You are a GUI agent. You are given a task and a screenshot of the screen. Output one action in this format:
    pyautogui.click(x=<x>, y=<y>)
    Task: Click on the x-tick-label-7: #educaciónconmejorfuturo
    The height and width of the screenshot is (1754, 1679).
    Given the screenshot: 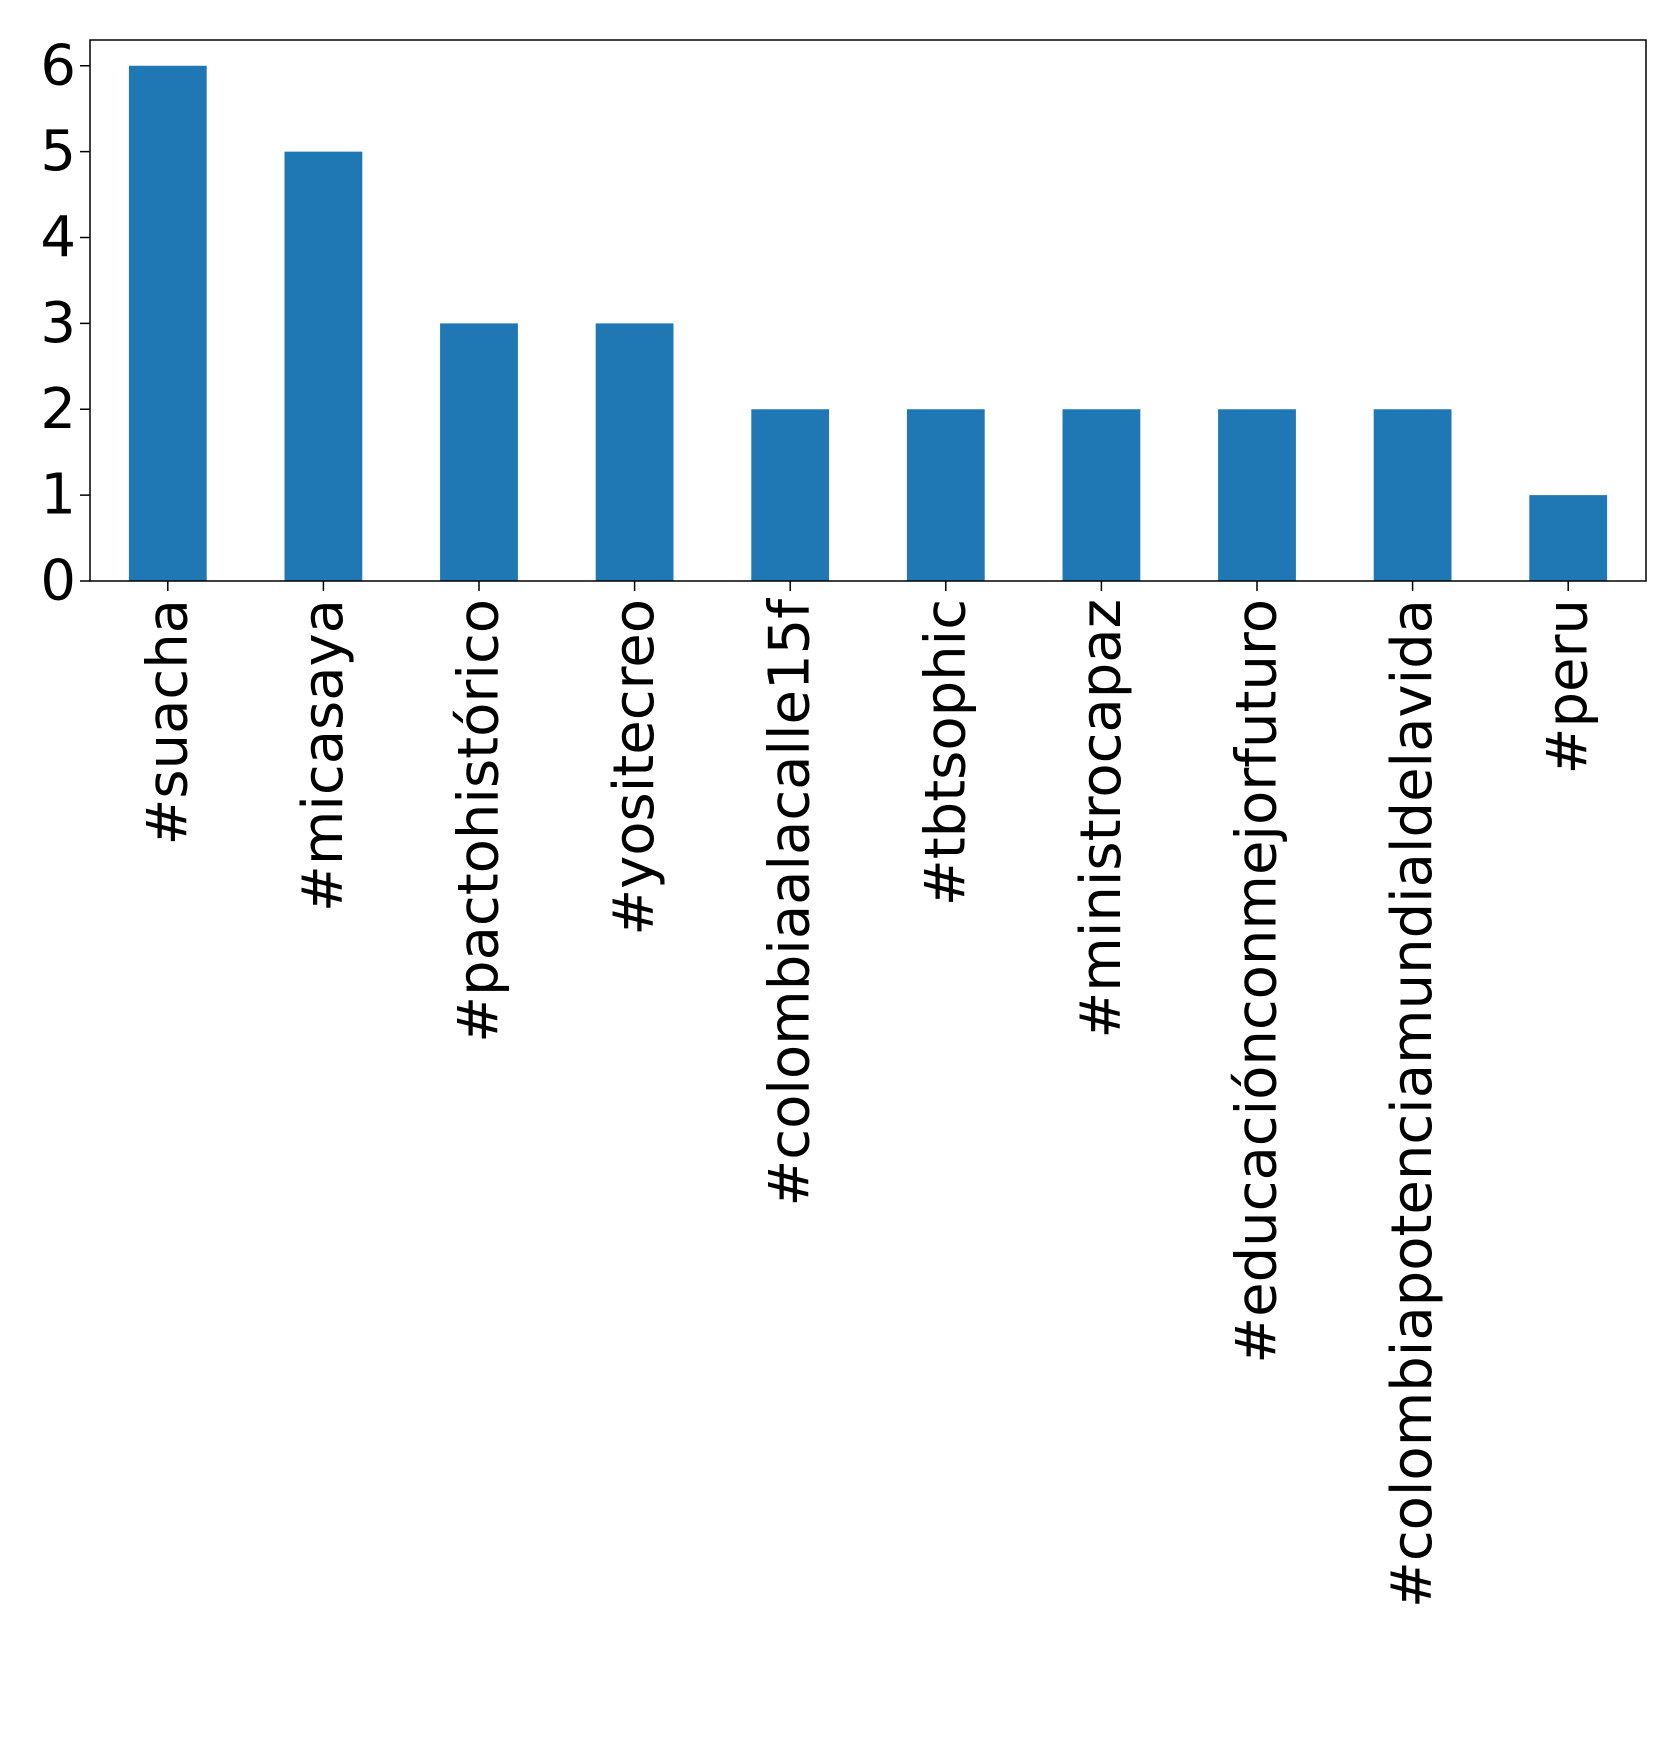 What is the action you would take?
    pyautogui.click(x=1257, y=981)
    